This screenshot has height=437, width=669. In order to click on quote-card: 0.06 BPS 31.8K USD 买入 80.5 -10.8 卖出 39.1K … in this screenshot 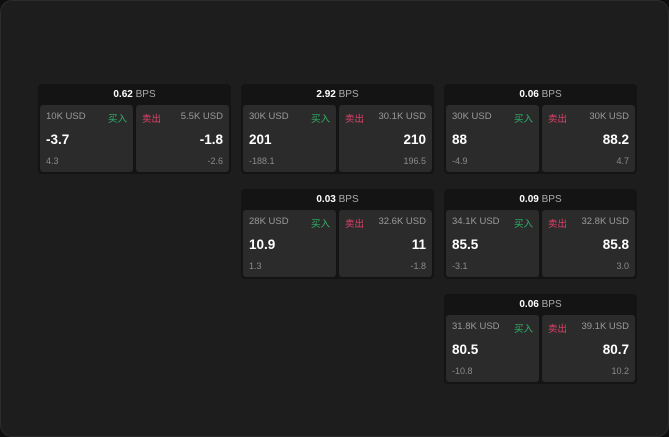, I will do `click(540, 339)`.